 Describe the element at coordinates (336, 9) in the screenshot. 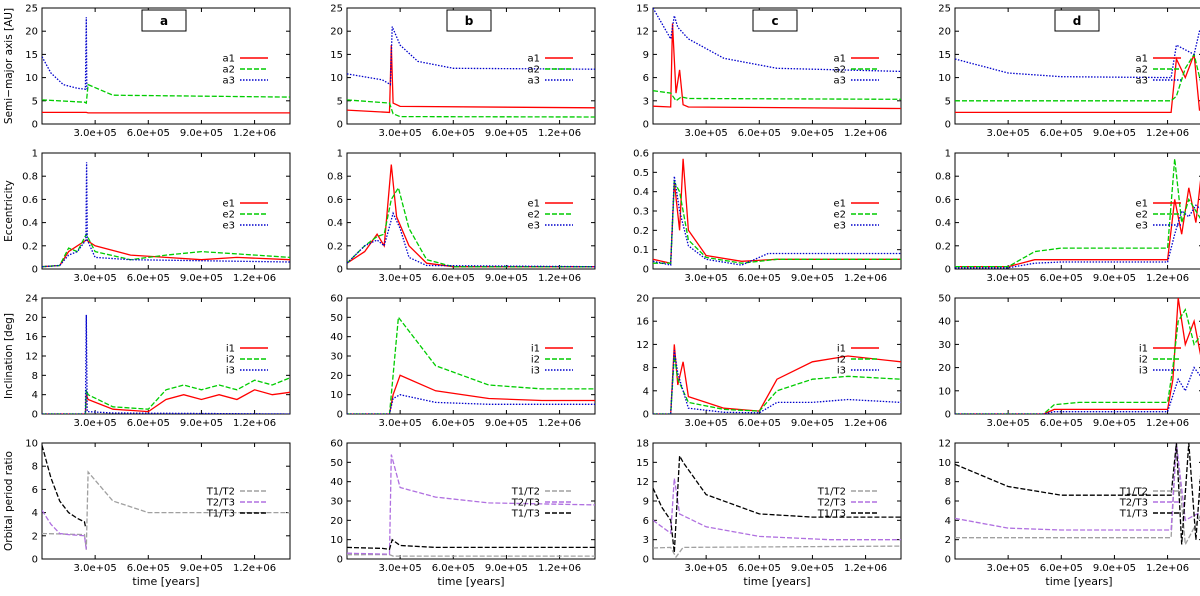

I see `y-tick-label: 25` at that location.